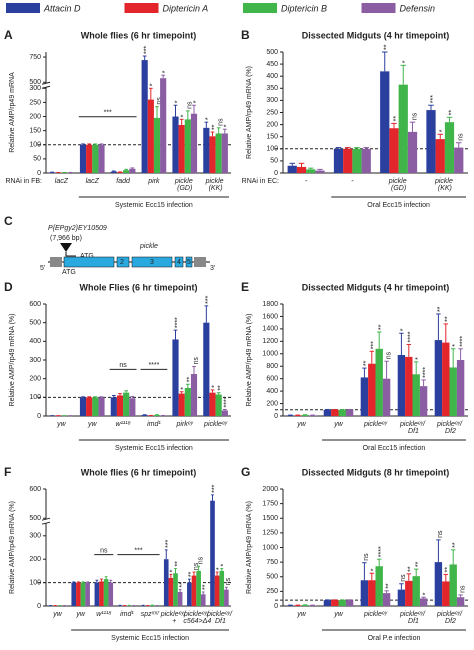 The width and height of the screenshot is (474, 650). I want to click on legend-swatch, so click(378, 8).